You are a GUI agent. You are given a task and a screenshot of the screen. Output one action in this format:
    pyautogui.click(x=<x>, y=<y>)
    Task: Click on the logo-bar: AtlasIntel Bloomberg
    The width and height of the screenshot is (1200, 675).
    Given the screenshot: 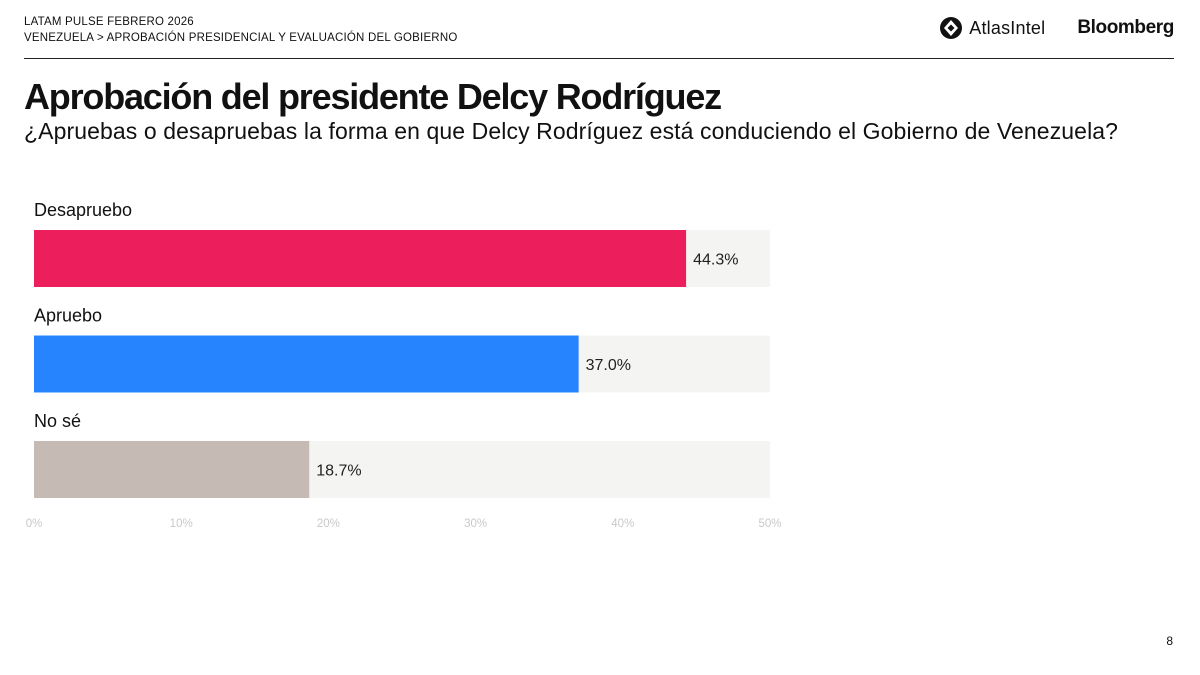 What is the action you would take?
    pyautogui.click(x=1056, y=28)
    